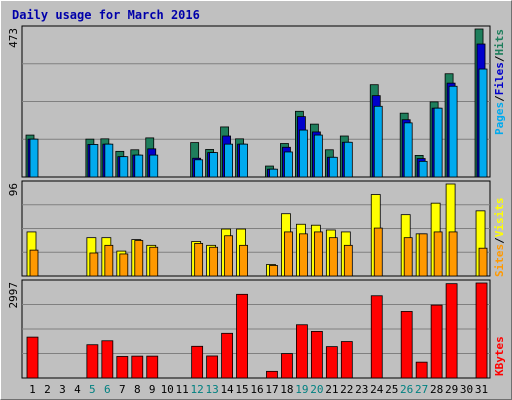 This screenshot has width=512, height=400. Describe the element at coordinates (361, 389) in the screenshot. I see `day-label: 23` at that location.